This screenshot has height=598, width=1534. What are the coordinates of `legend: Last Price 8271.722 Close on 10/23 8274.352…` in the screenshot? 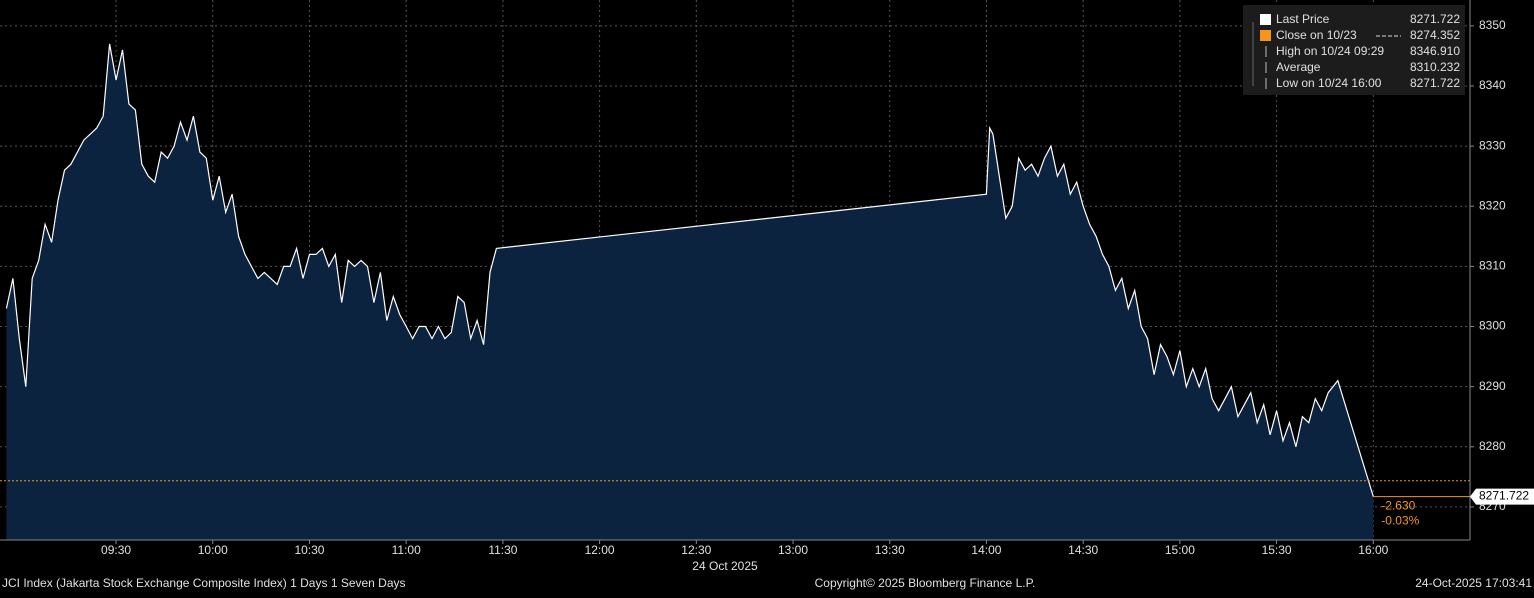 It's located at (1354, 50).